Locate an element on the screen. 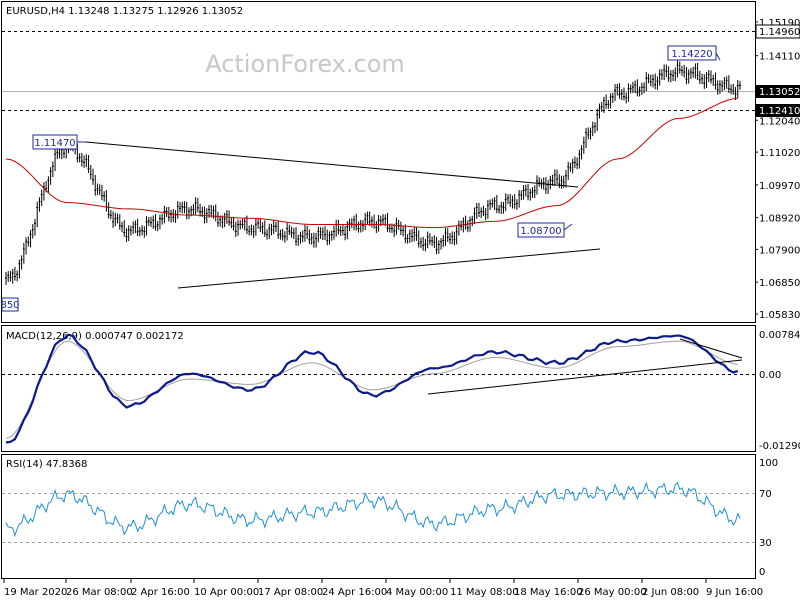  rsi-title: RSI(14) 47.8368 is located at coordinates (46, 464).